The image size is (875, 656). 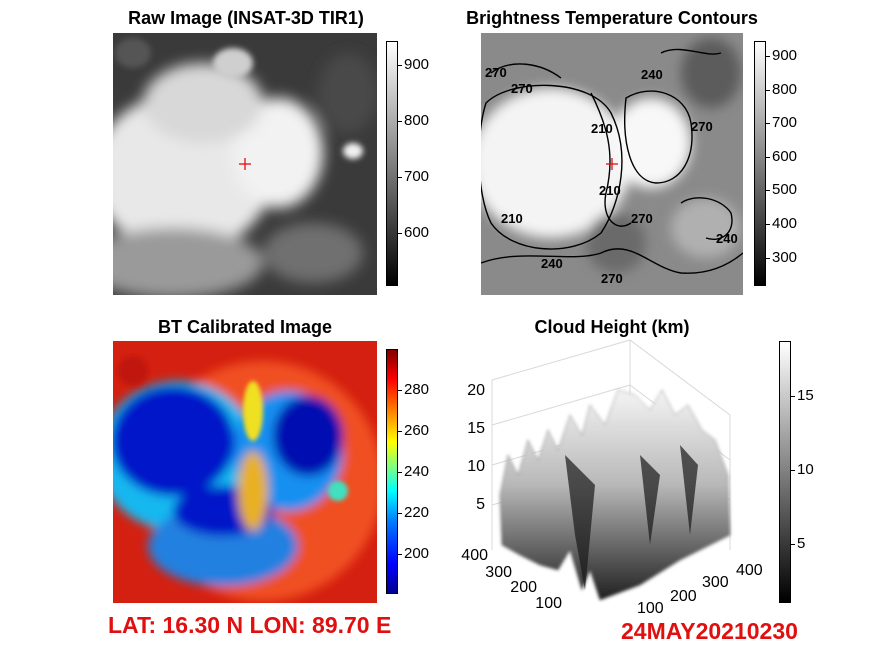 What do you see at coordinates (480, 504) in the screenshot?
I see `z-tick-5: 5` at bounding box center [480, 504].